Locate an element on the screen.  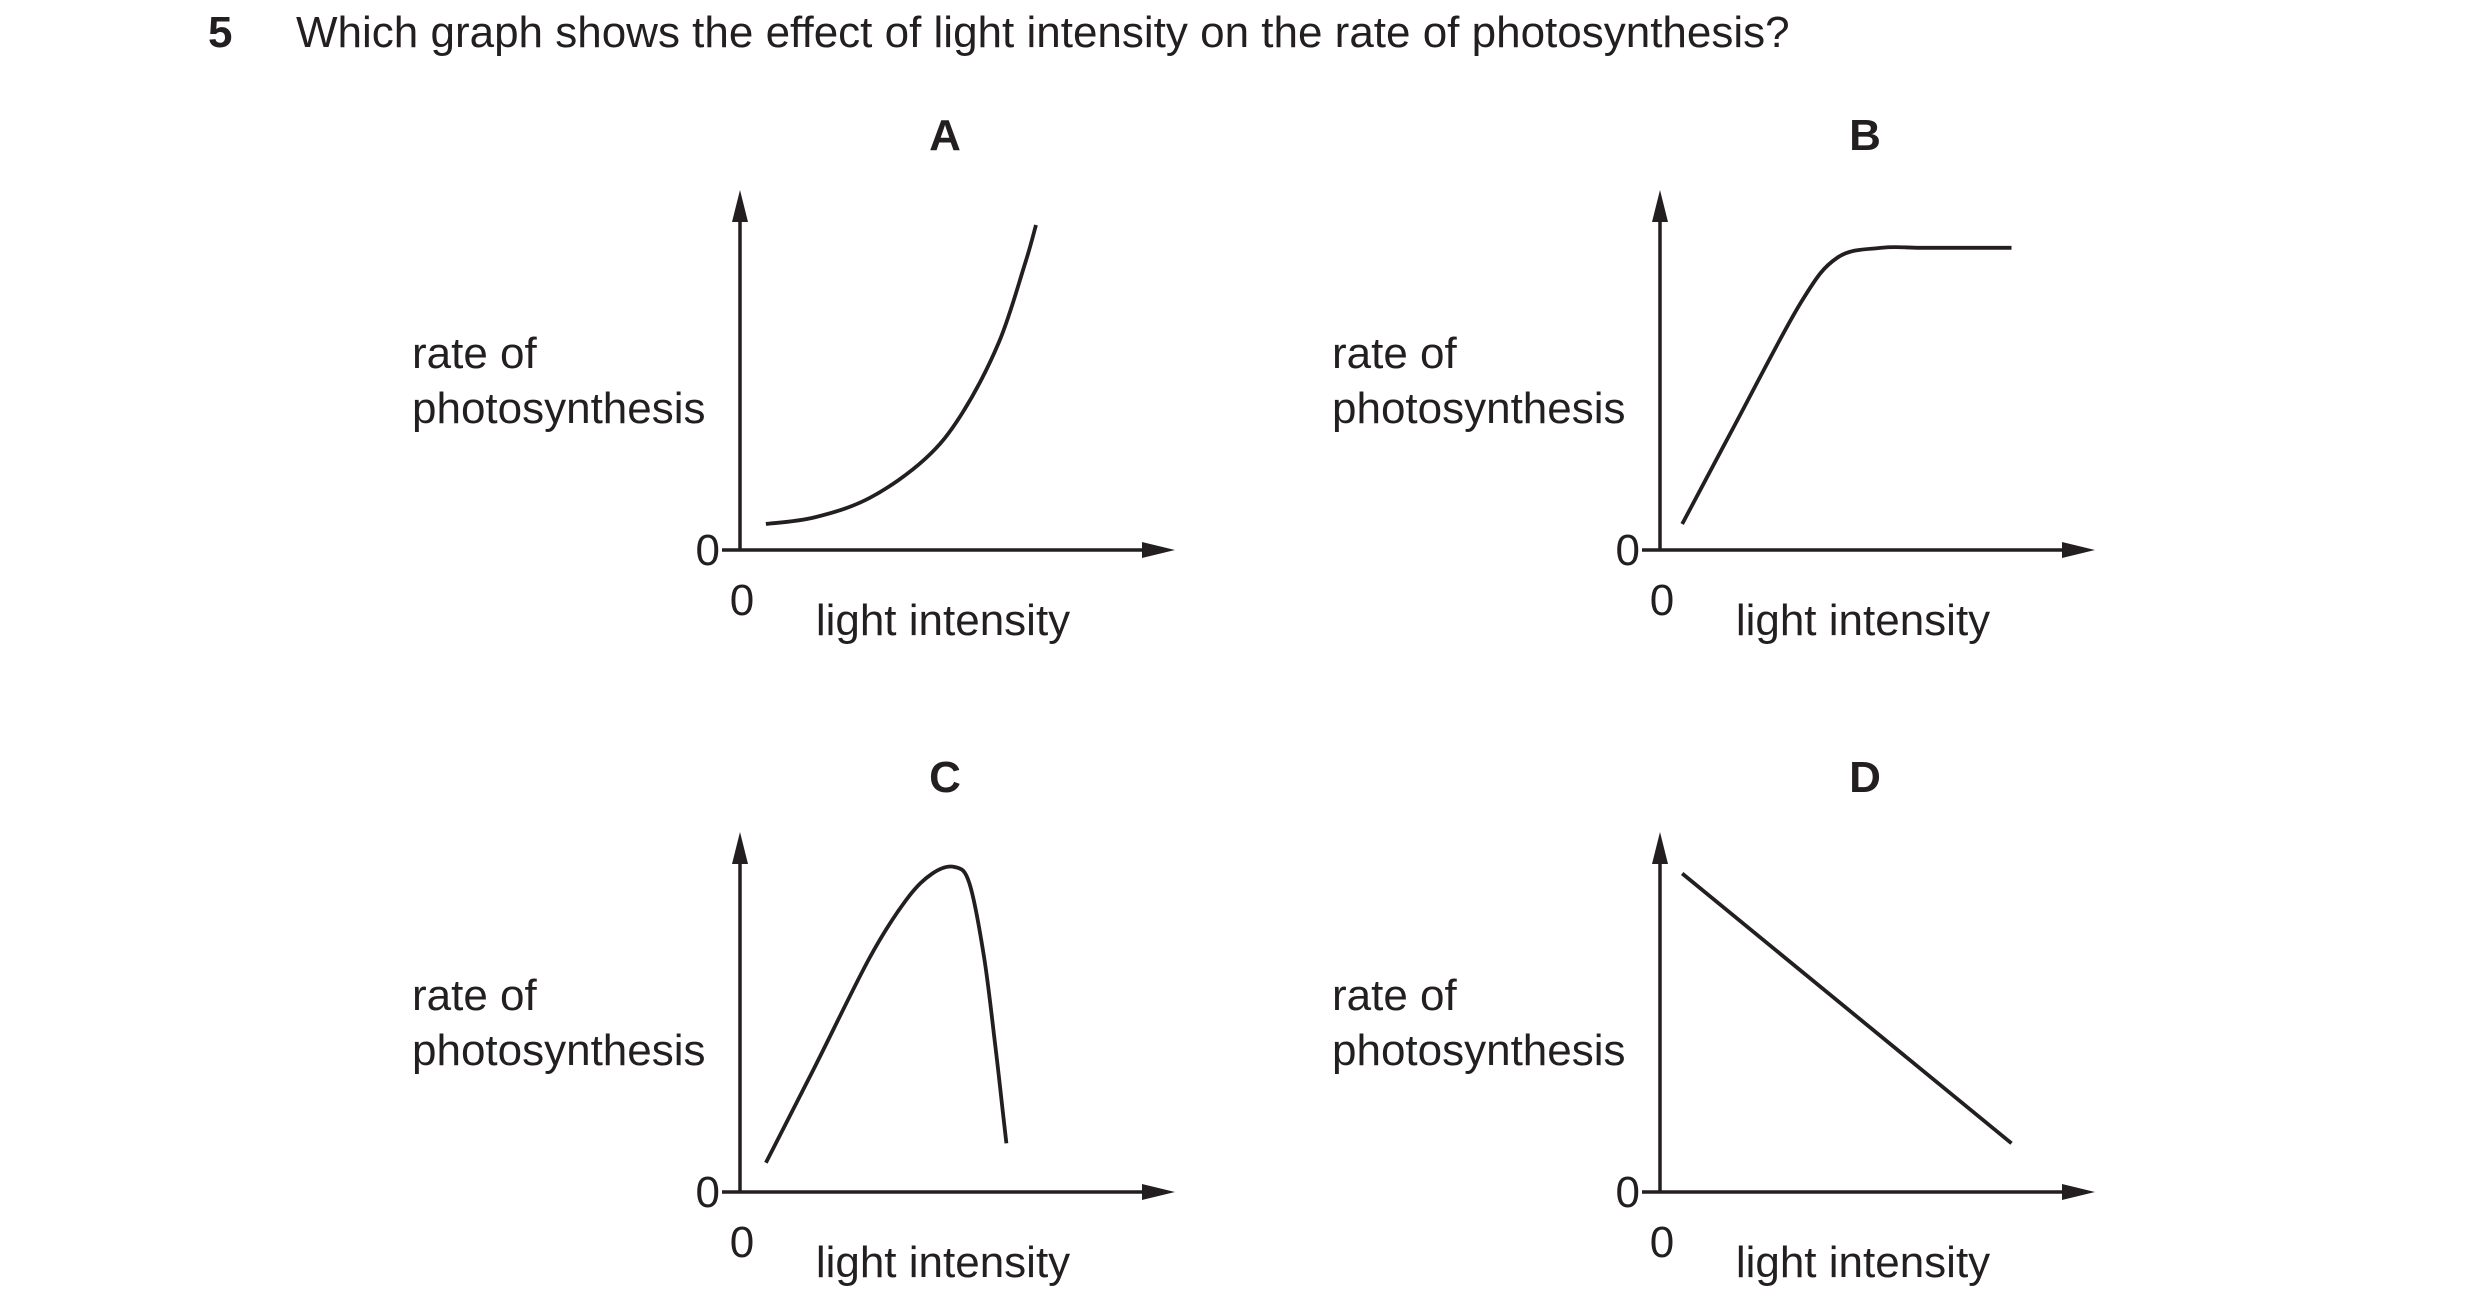
option-label: B is located at coordinates (1865, 135).